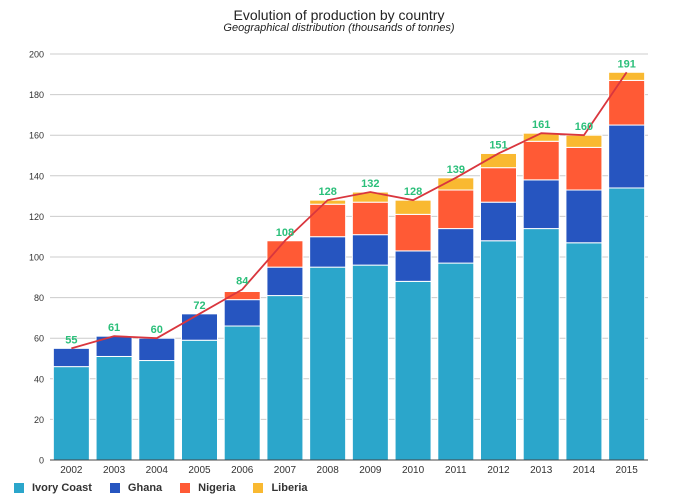 This screenshot has width=678, height=500. What do you see at coordinates (62, 488) in the screenshot?
I see `legend-label: Ivory Coast` at bounding box center [62, 488].